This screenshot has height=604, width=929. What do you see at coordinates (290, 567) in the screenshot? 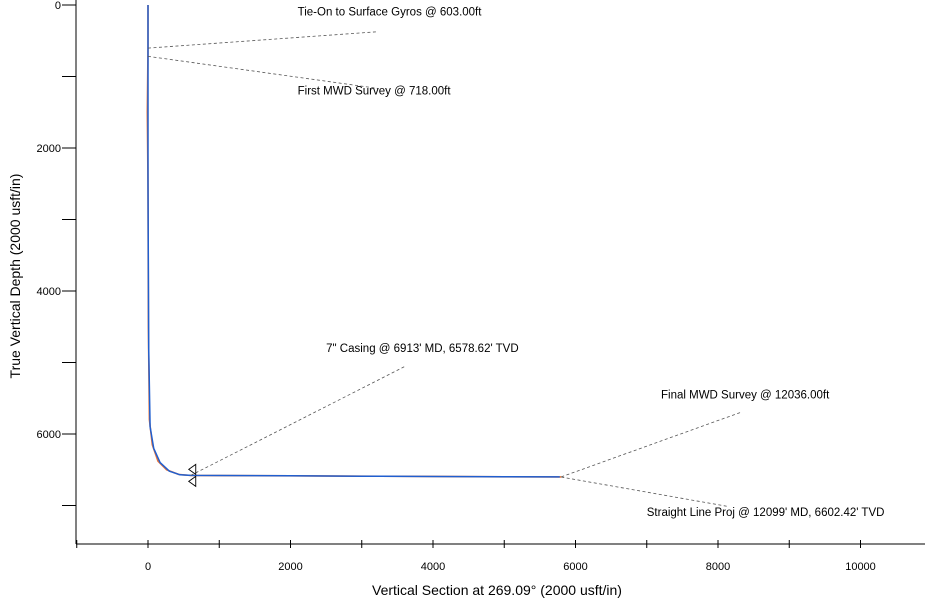
I see `x-tick-label: 2000` at bounding box center [290, 567].